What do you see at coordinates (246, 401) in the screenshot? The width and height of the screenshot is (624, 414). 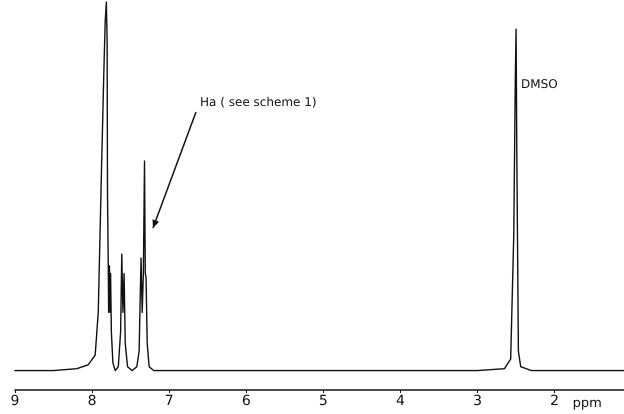 I see `x-tick-label: 6` at bounding box center [246, 401].